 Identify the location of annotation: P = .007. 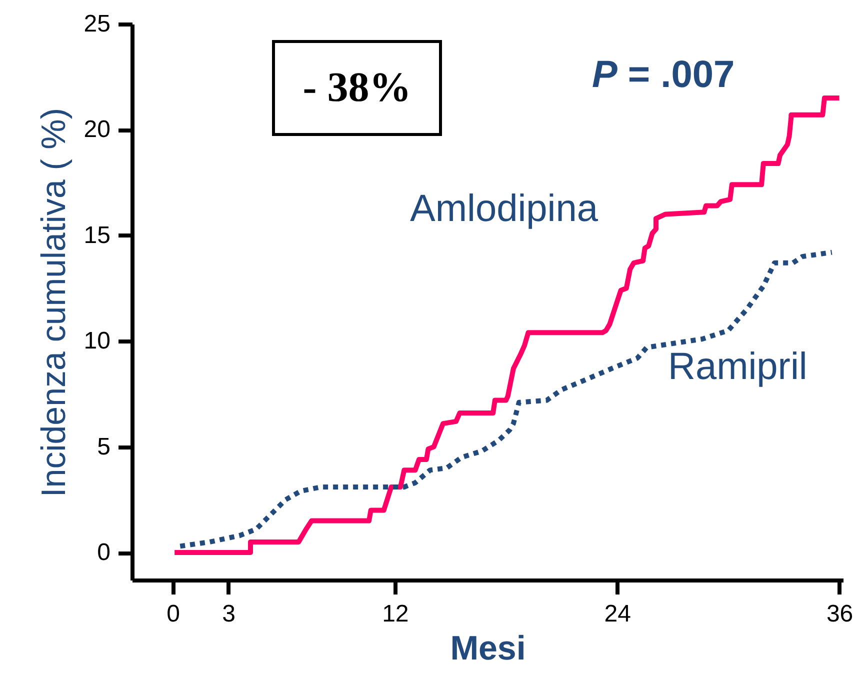
(663, 75).